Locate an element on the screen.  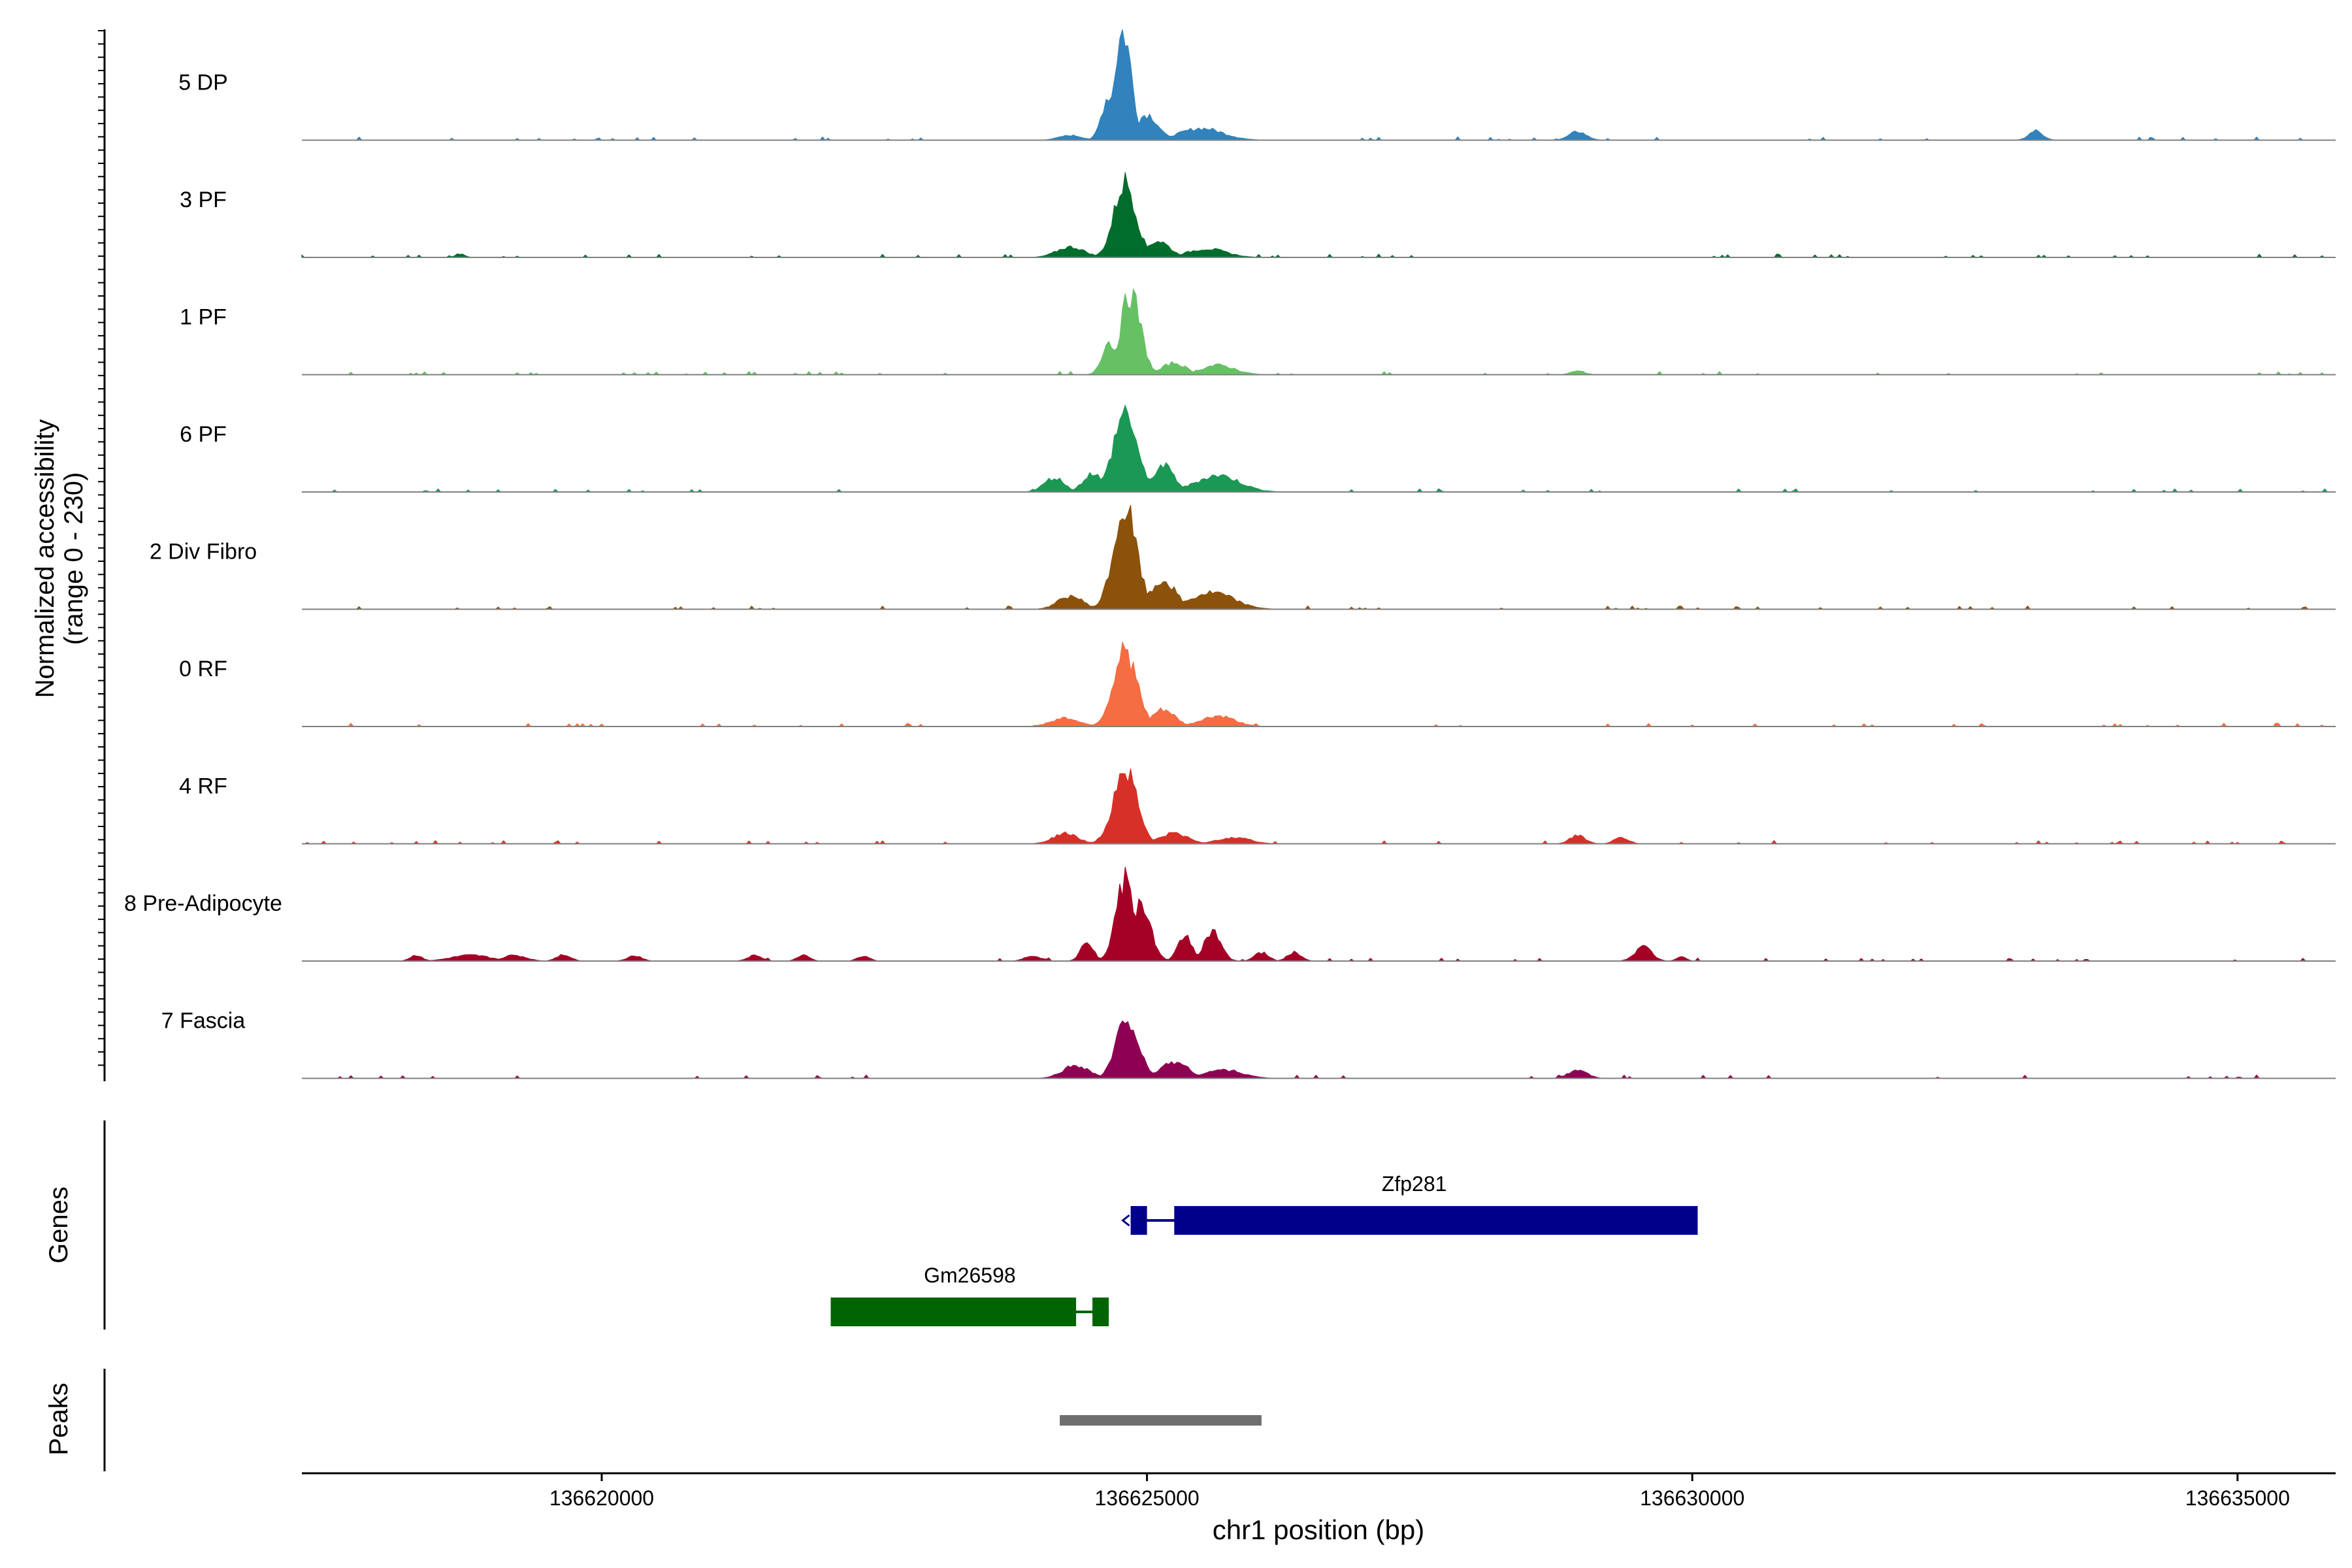
y-axis-label: Normalized accessibility (range 0 - 230) is located at coordinates (59, 558).